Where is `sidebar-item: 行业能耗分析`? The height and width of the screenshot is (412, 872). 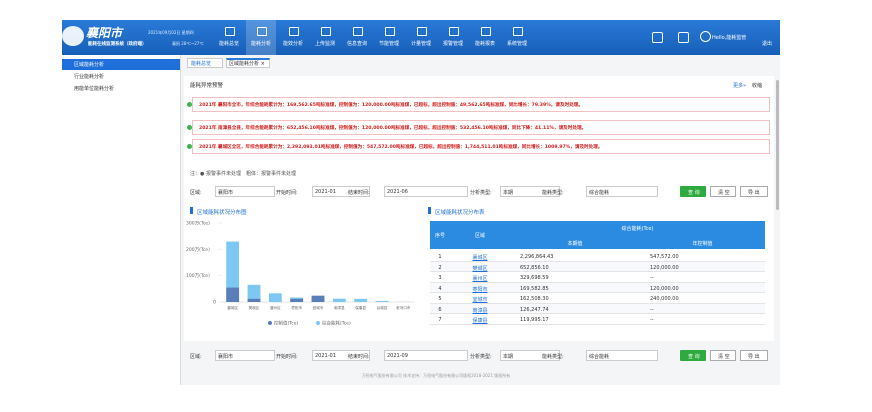
sidebar-item: 行业能耗分析 is located at coordinates (89, 77).